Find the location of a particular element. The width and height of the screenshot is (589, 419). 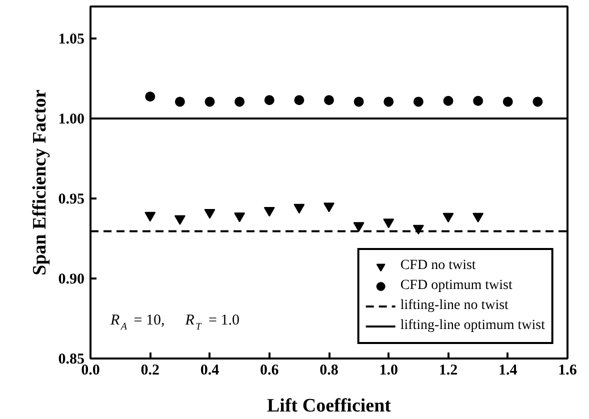

y-tick-label: 0.90 is located at coordinates (71, 280).